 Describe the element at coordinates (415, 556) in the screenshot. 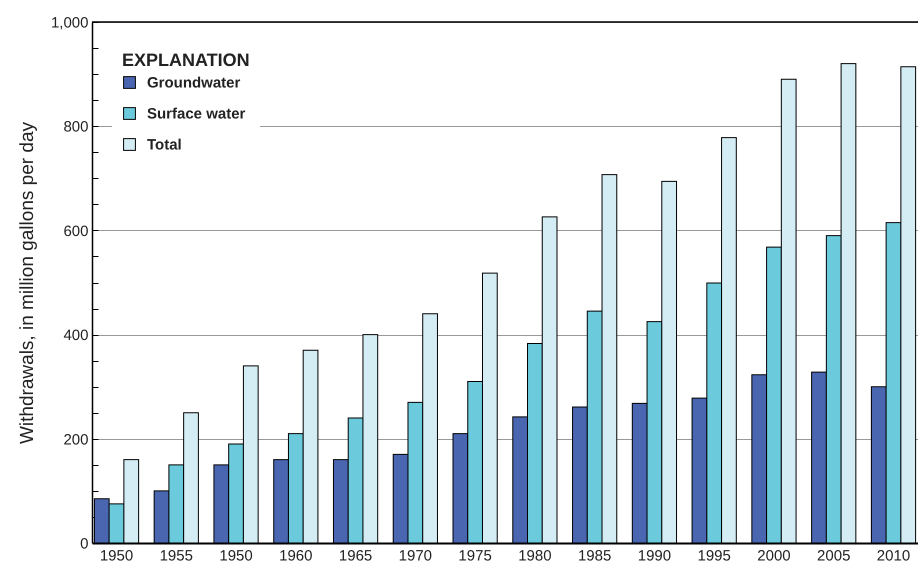

I see `x-tick-label: 1970` at that location.